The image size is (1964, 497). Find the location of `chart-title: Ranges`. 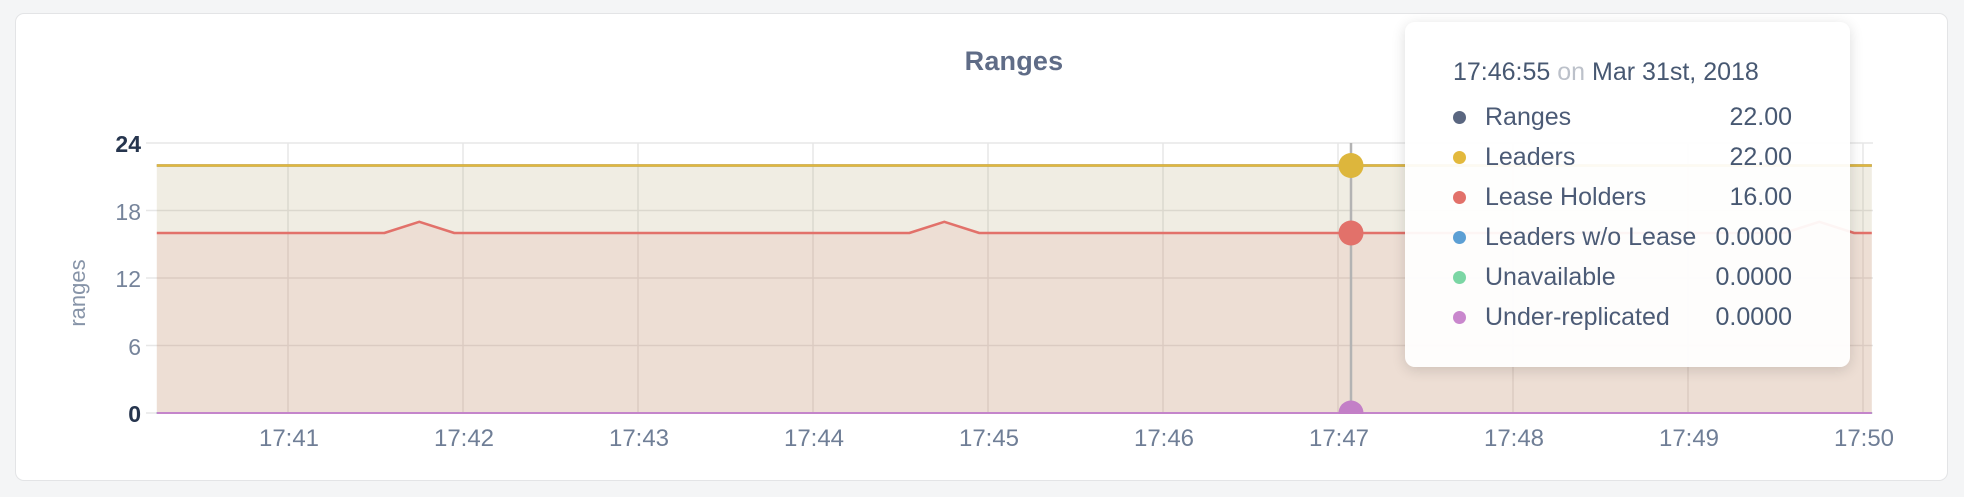

chart-title: Ranges is located at coordinates (1014, 61).